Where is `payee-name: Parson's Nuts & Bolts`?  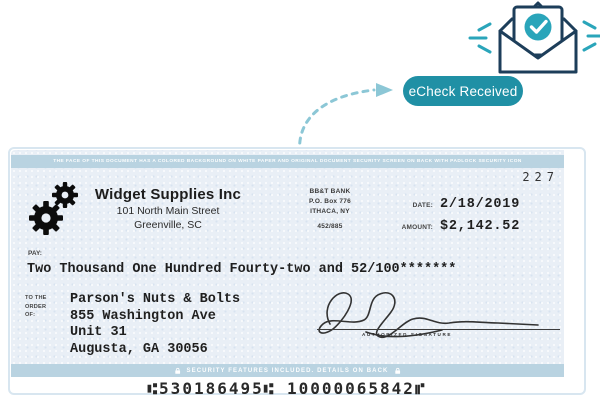
payee-name: Parson's Nuts & Bolts is located at coordinates (155, 299).